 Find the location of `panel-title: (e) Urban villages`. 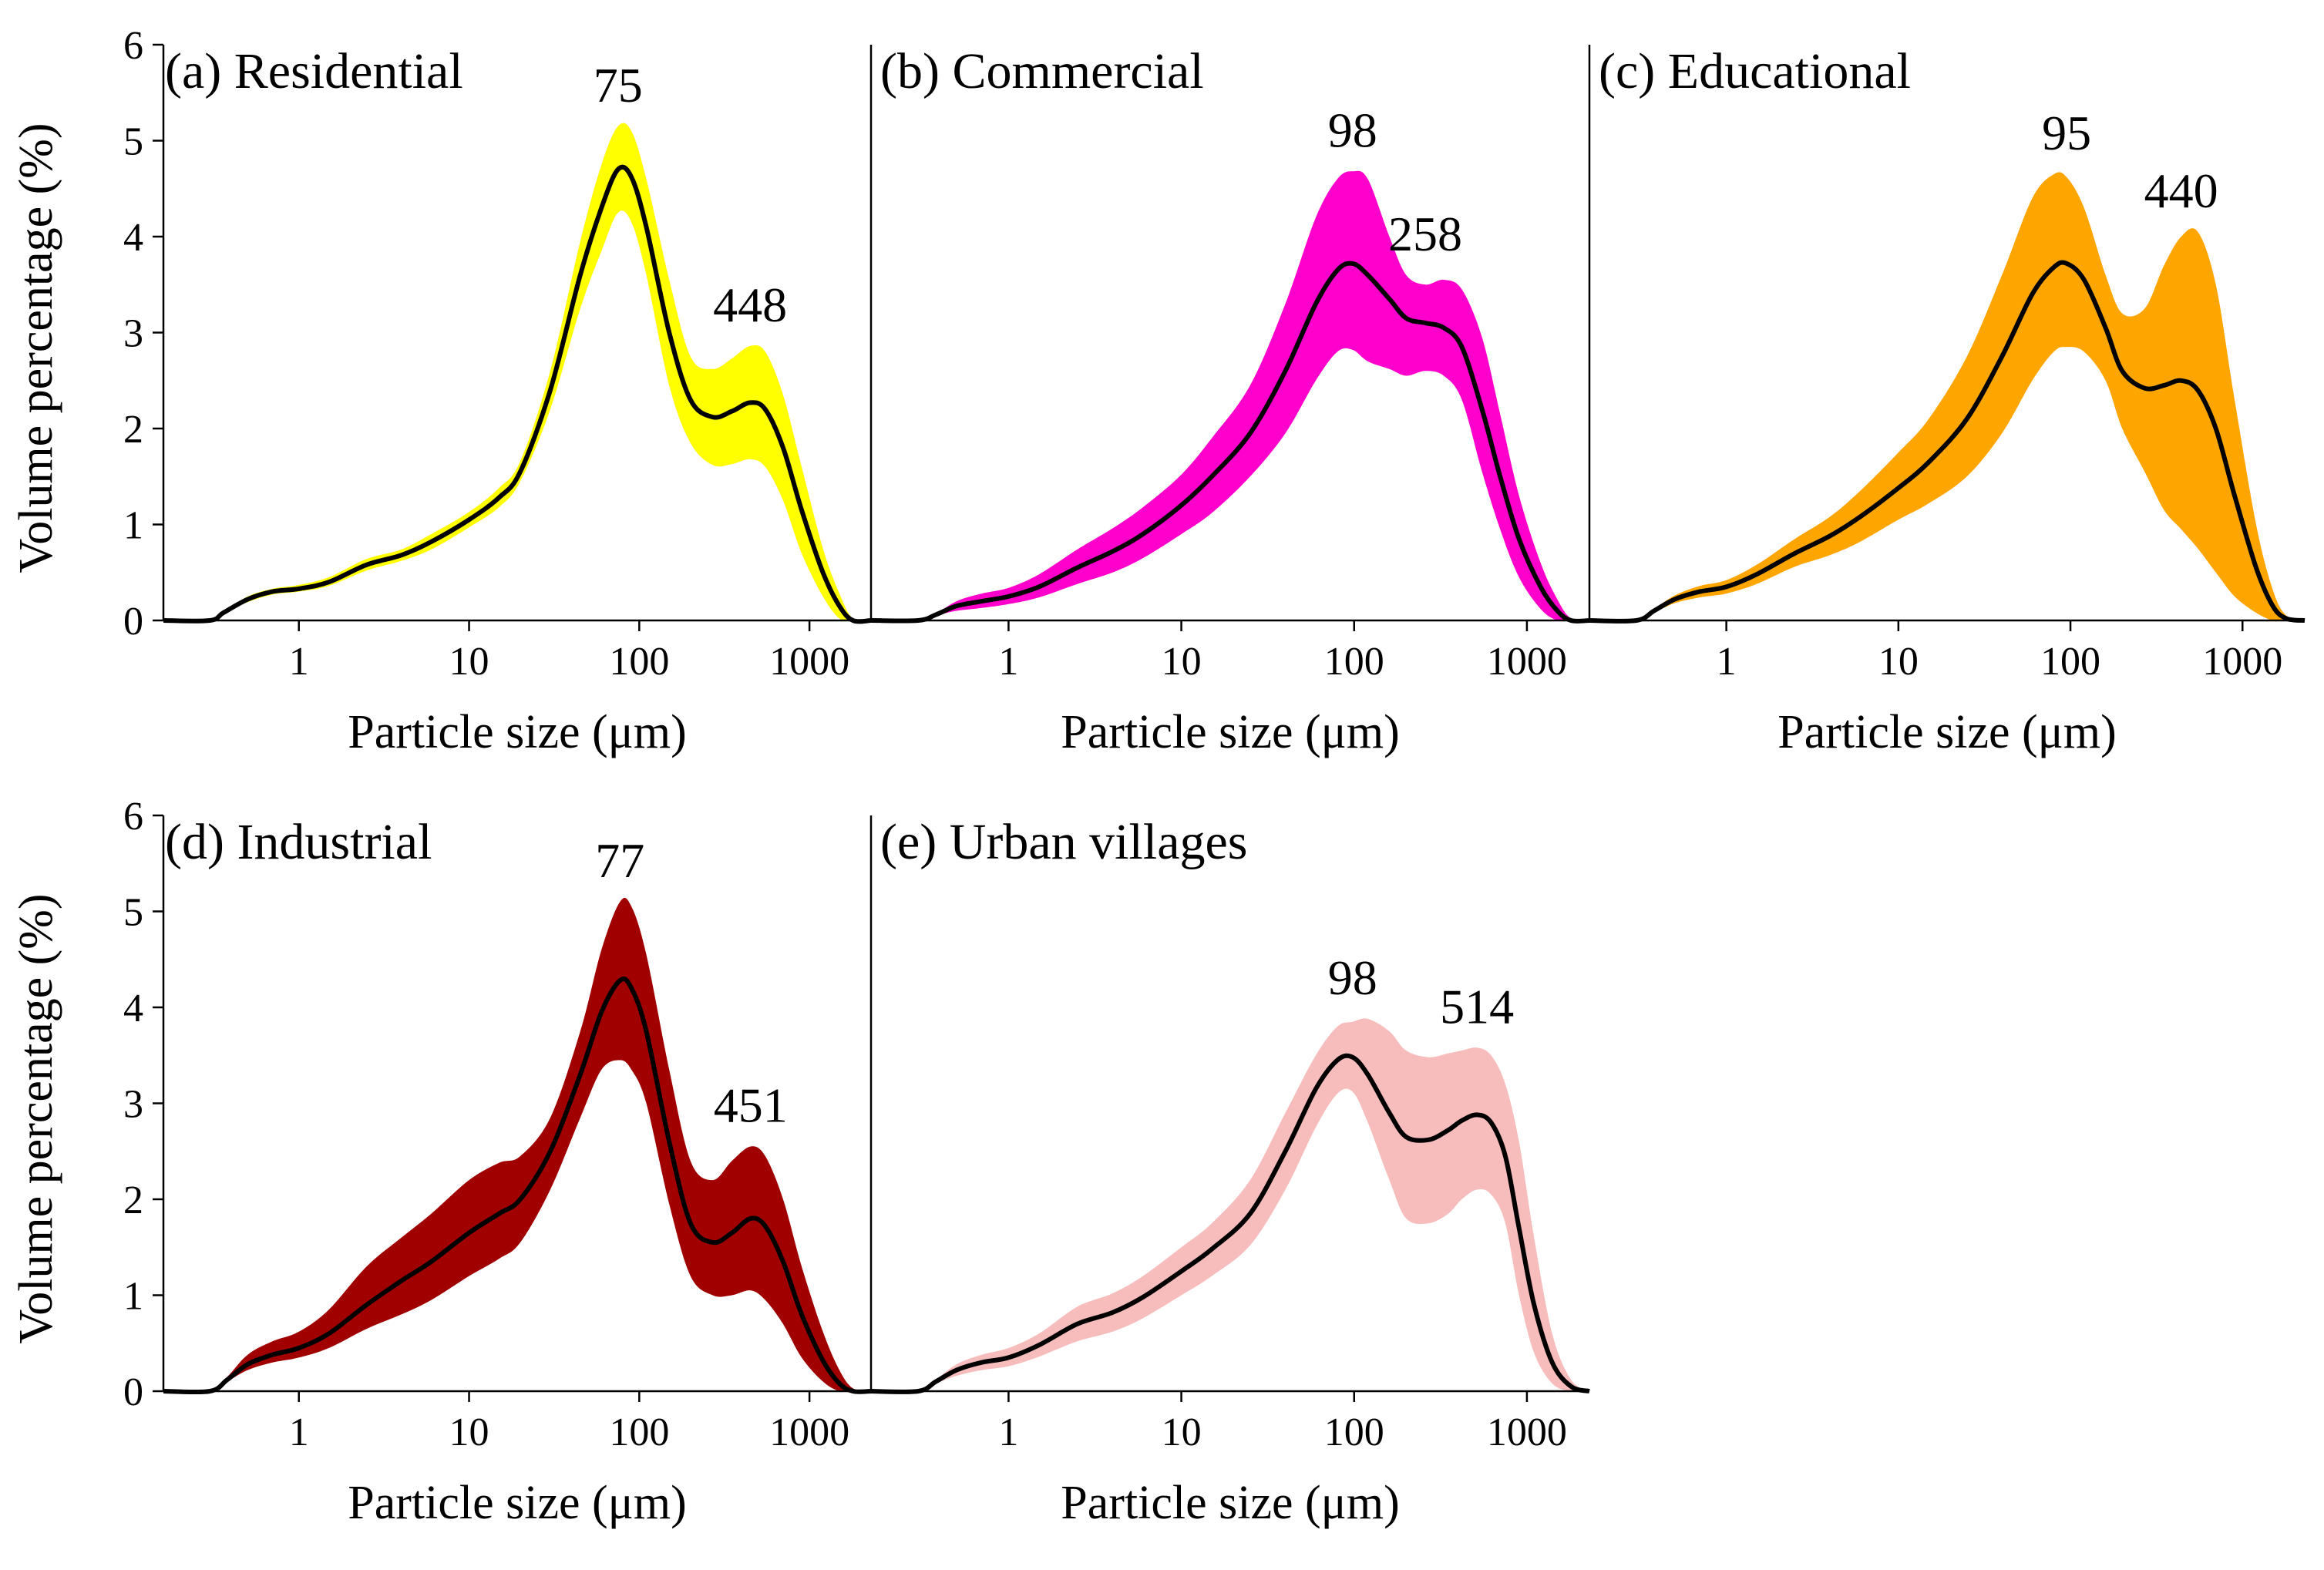

panel-title: (e) Urban villages is located at coordinates (1063, 842).